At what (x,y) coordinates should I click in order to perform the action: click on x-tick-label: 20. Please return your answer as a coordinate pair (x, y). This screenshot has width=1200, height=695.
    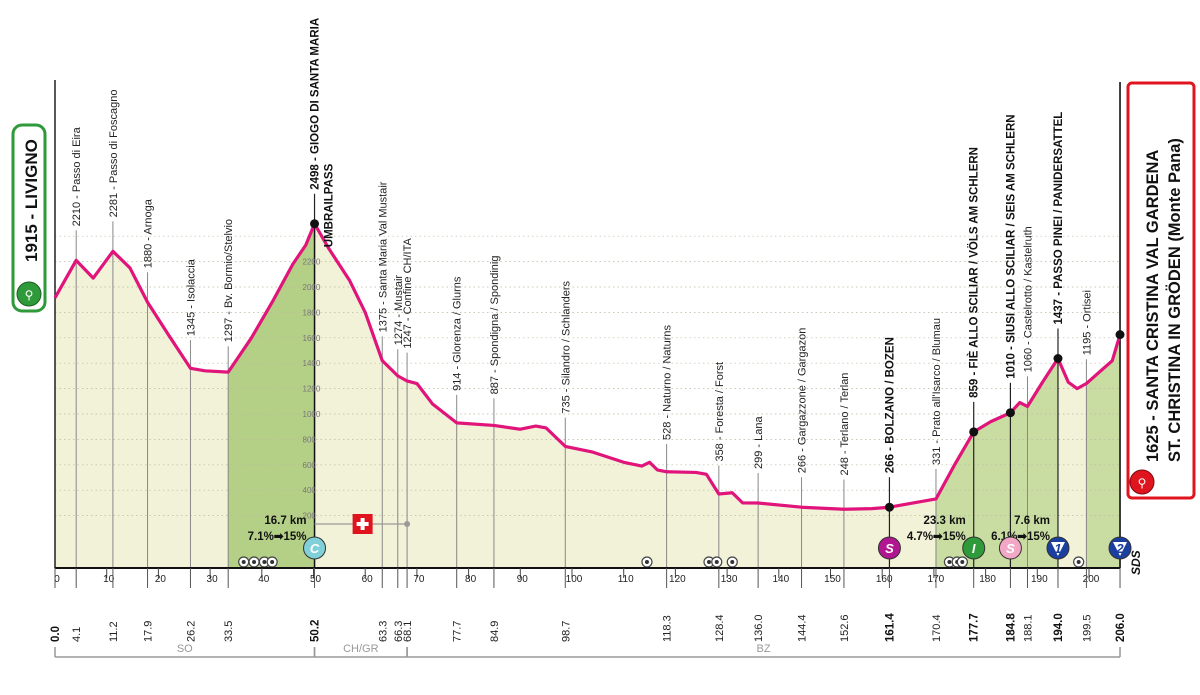
    Looking at the image, I should click on (161, 579).